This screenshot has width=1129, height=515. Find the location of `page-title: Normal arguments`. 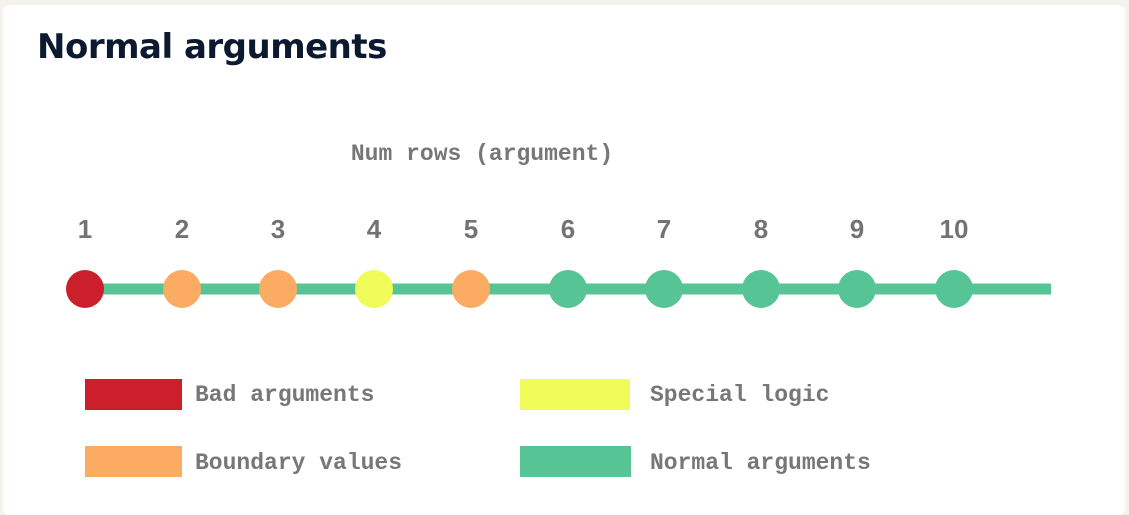

page-title: Normal arguments is located at coordinates (212, 47).